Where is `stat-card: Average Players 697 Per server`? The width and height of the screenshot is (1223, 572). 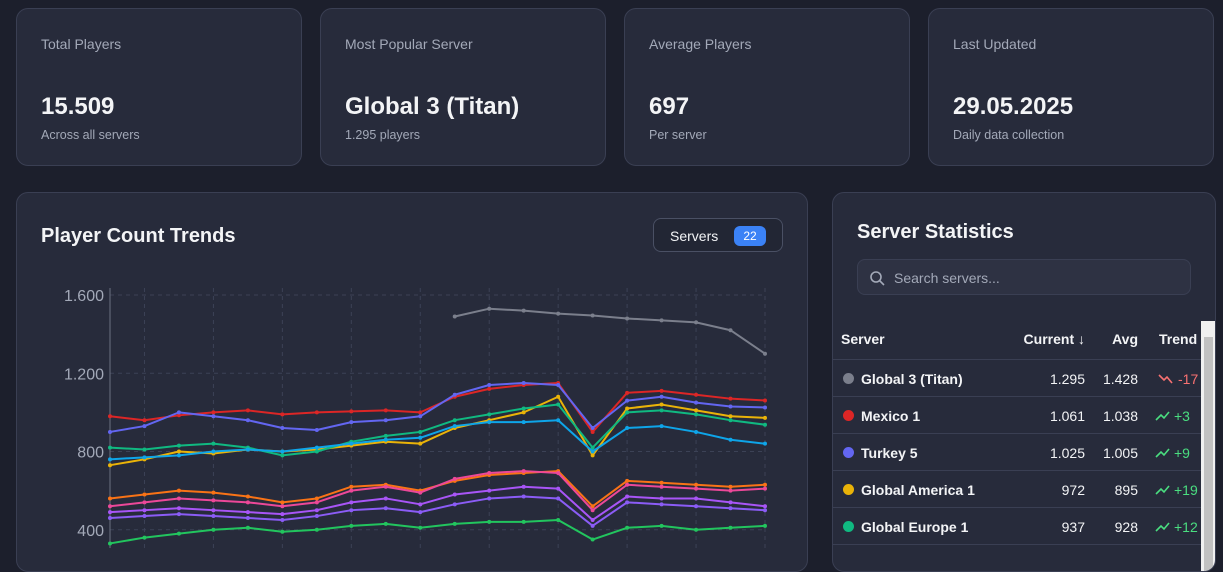
stat-card: Average Players 697 Per server is located at coordinates (767, 87).